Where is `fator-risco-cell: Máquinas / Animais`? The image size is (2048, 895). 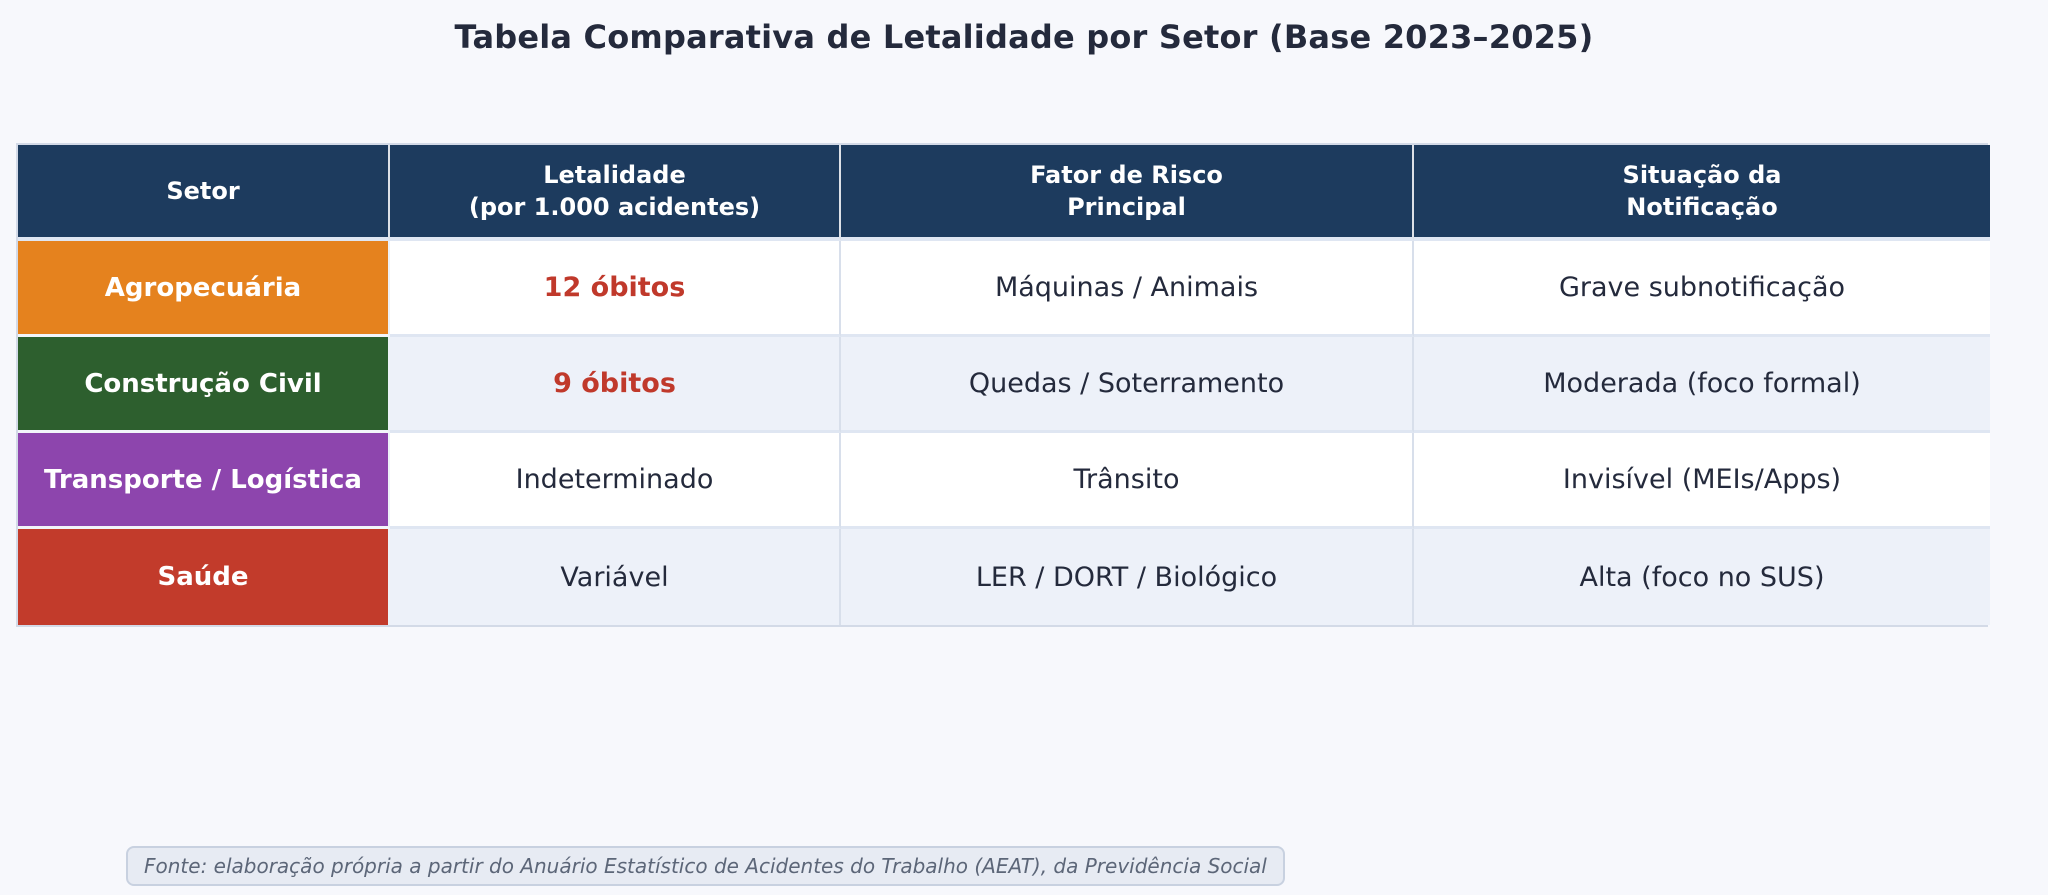 fator-risco-cell: Máquinas / Animais is located at coordinates (1127, 289).